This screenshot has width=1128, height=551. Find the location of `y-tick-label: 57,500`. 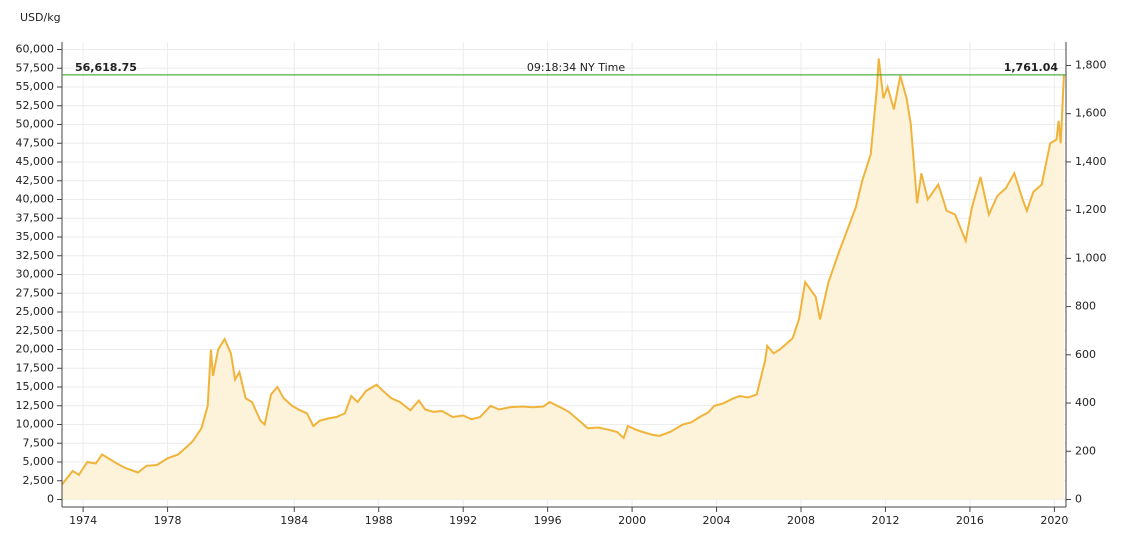

y-tick-label: 57,500 is located at coordinates (35, 67).